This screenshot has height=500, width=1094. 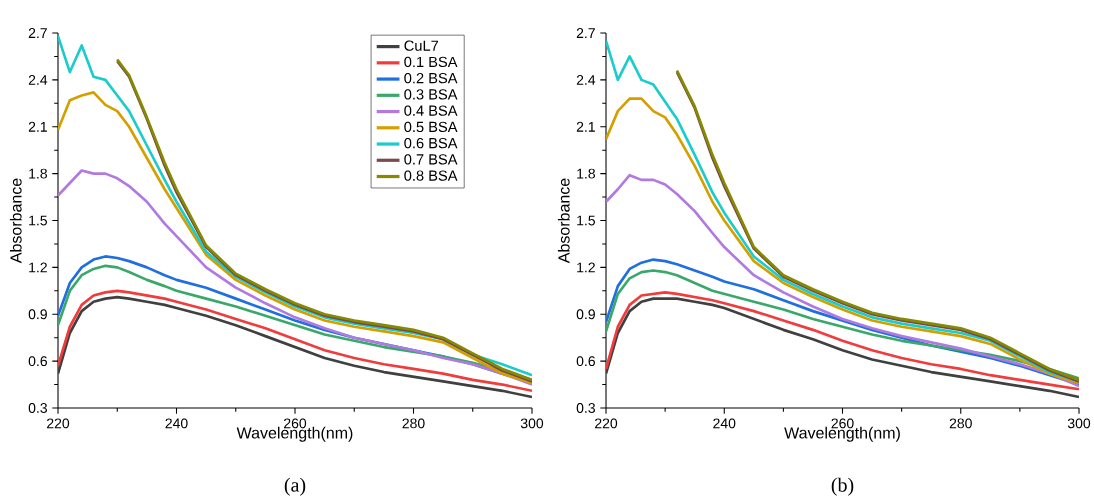 What do you see at coordinates (431, 175) in the screenshot?
I see `legend-label: 0.8 BSA` at bounding box center [431, 175].